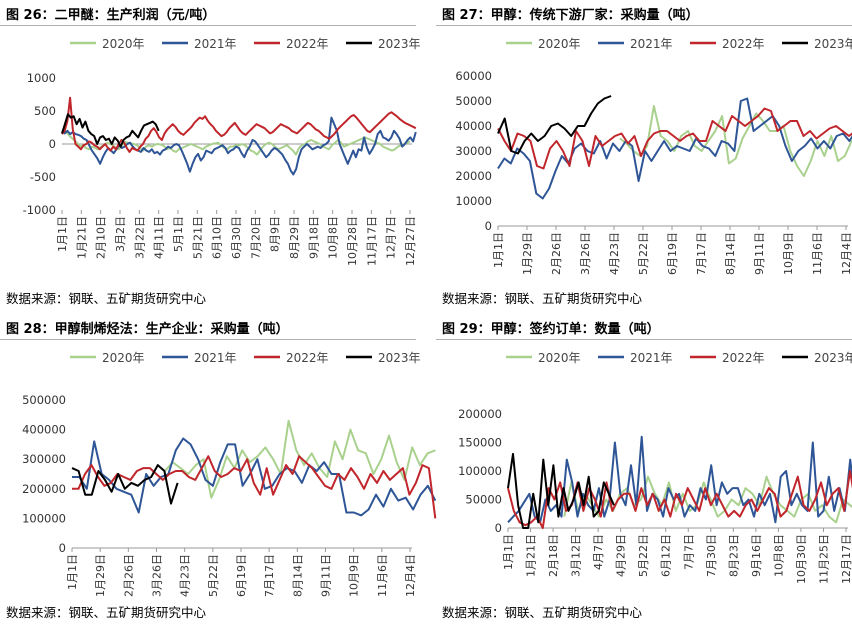 The image size is (852, 631). Describe the element at coordinates (553, 555) in the screenshot. I see `x-tick-label: 2月18日` at that location.